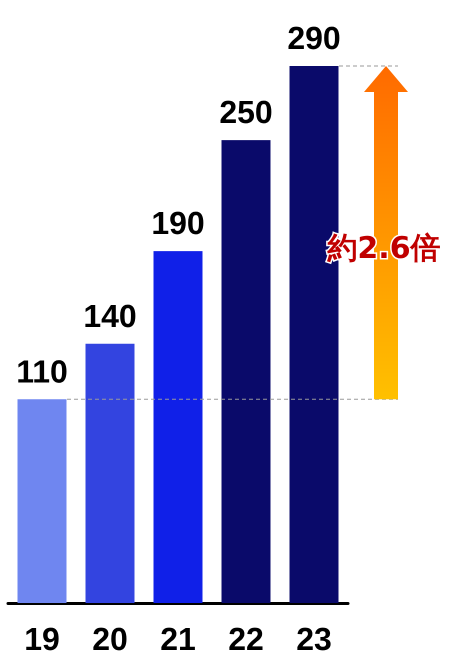 This screenshot has width=458, height=667. Describe the element at coordinates (178, 223) in the screenshot. I see `data-label: 190` at that location.